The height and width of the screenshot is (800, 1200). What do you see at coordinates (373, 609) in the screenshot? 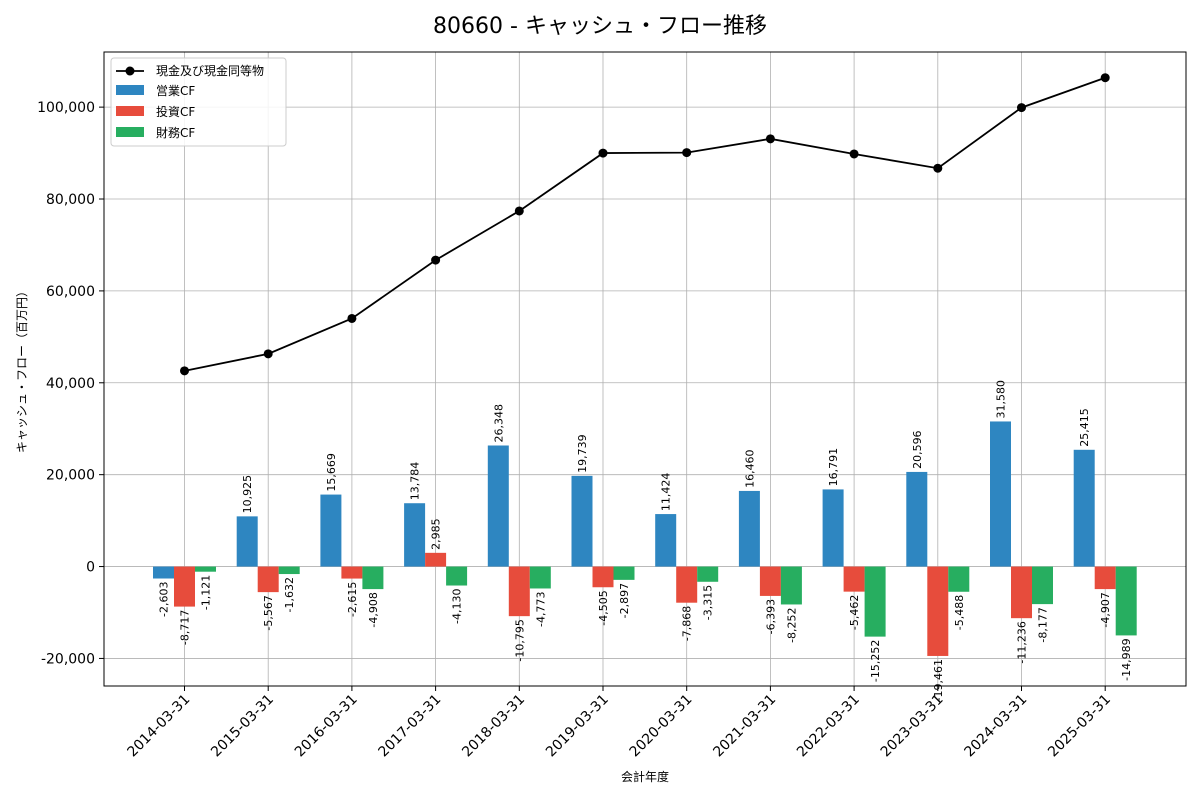
I see `bar-value-label-financing: -4,908` at bounding box center [373, 609].